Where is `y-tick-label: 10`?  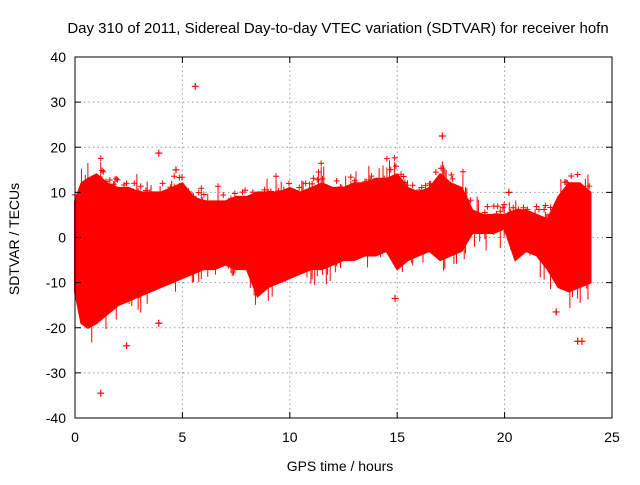
y-tick-label: 10 is located at coordinates (58, 192).